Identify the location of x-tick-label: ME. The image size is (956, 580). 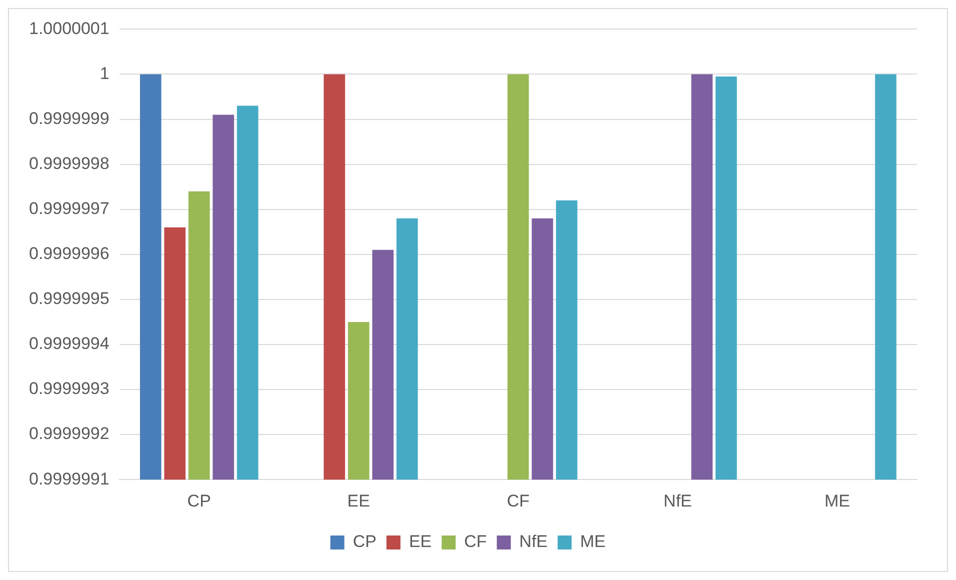
(837, 500).